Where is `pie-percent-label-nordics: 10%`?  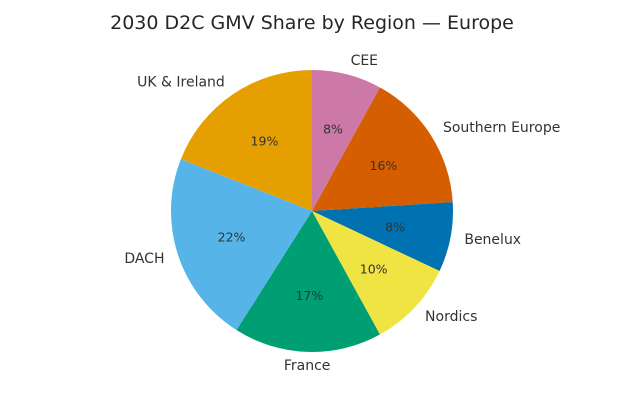
pie-percent-label-nordics: 10% is located at coordinates (374, 268).